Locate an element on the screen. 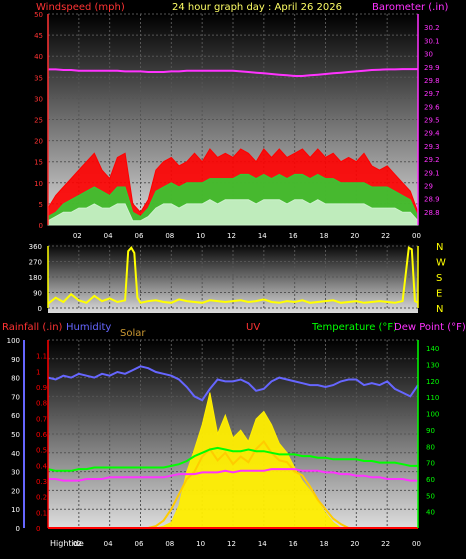  rainfall-tick-label: 0 is located at coordinates (38, 529).